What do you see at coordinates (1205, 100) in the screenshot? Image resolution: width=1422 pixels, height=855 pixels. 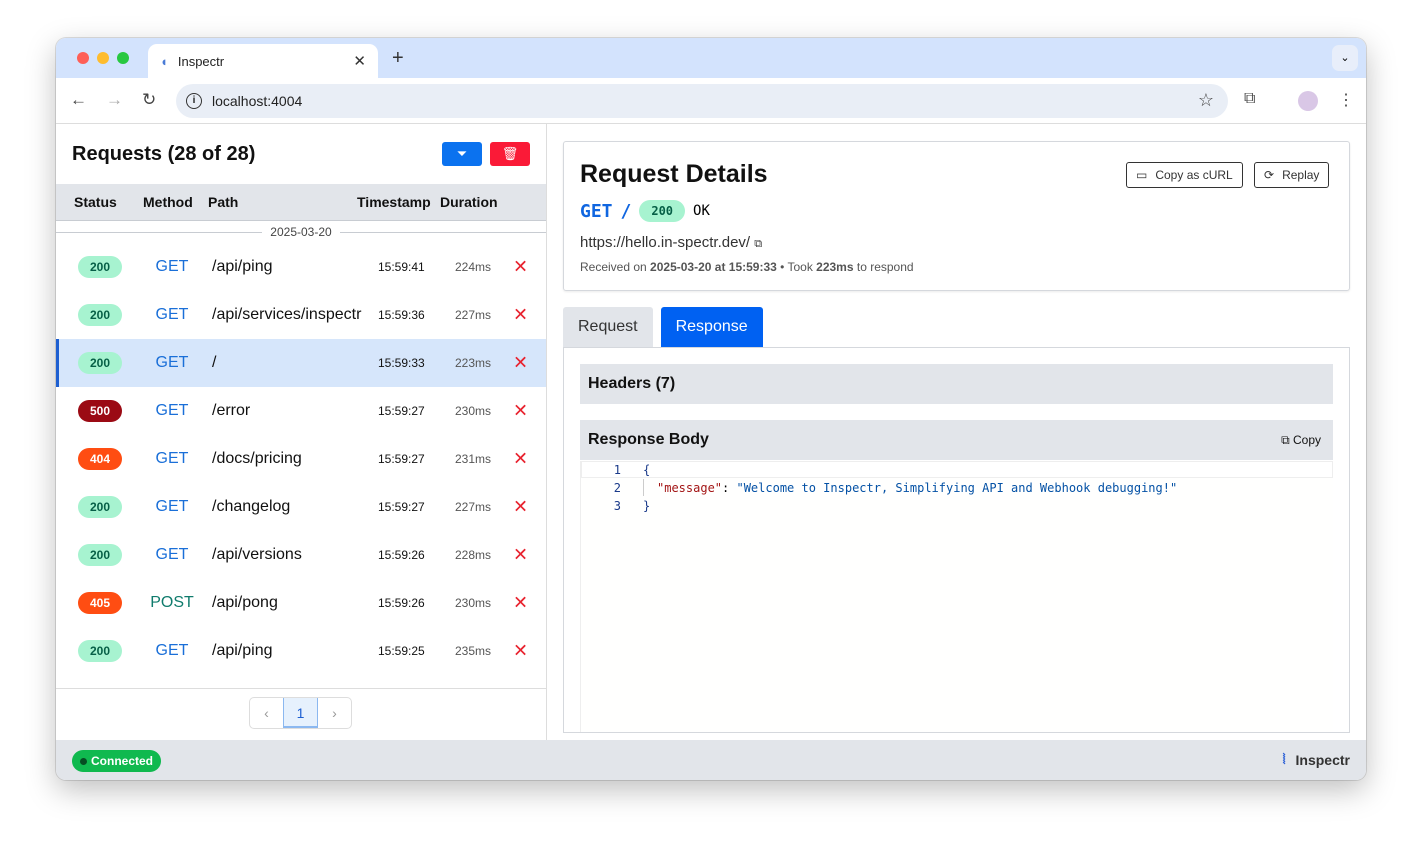 I see `bookmark-star-icon: ☆` at bounding box center [1205, 100].